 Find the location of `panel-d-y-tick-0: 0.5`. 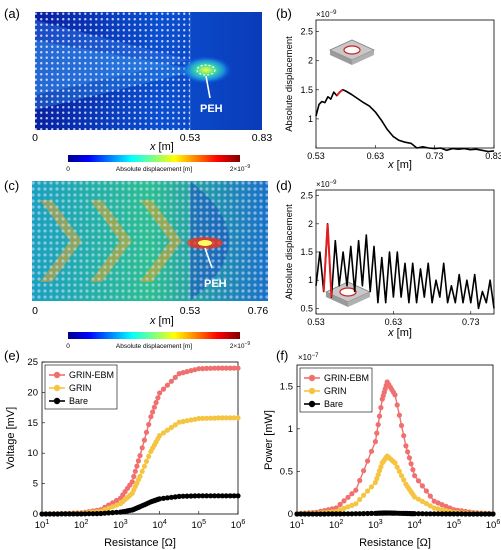

panel-d-y-tick-0: 0.5 is located at coordinates (306, 308).